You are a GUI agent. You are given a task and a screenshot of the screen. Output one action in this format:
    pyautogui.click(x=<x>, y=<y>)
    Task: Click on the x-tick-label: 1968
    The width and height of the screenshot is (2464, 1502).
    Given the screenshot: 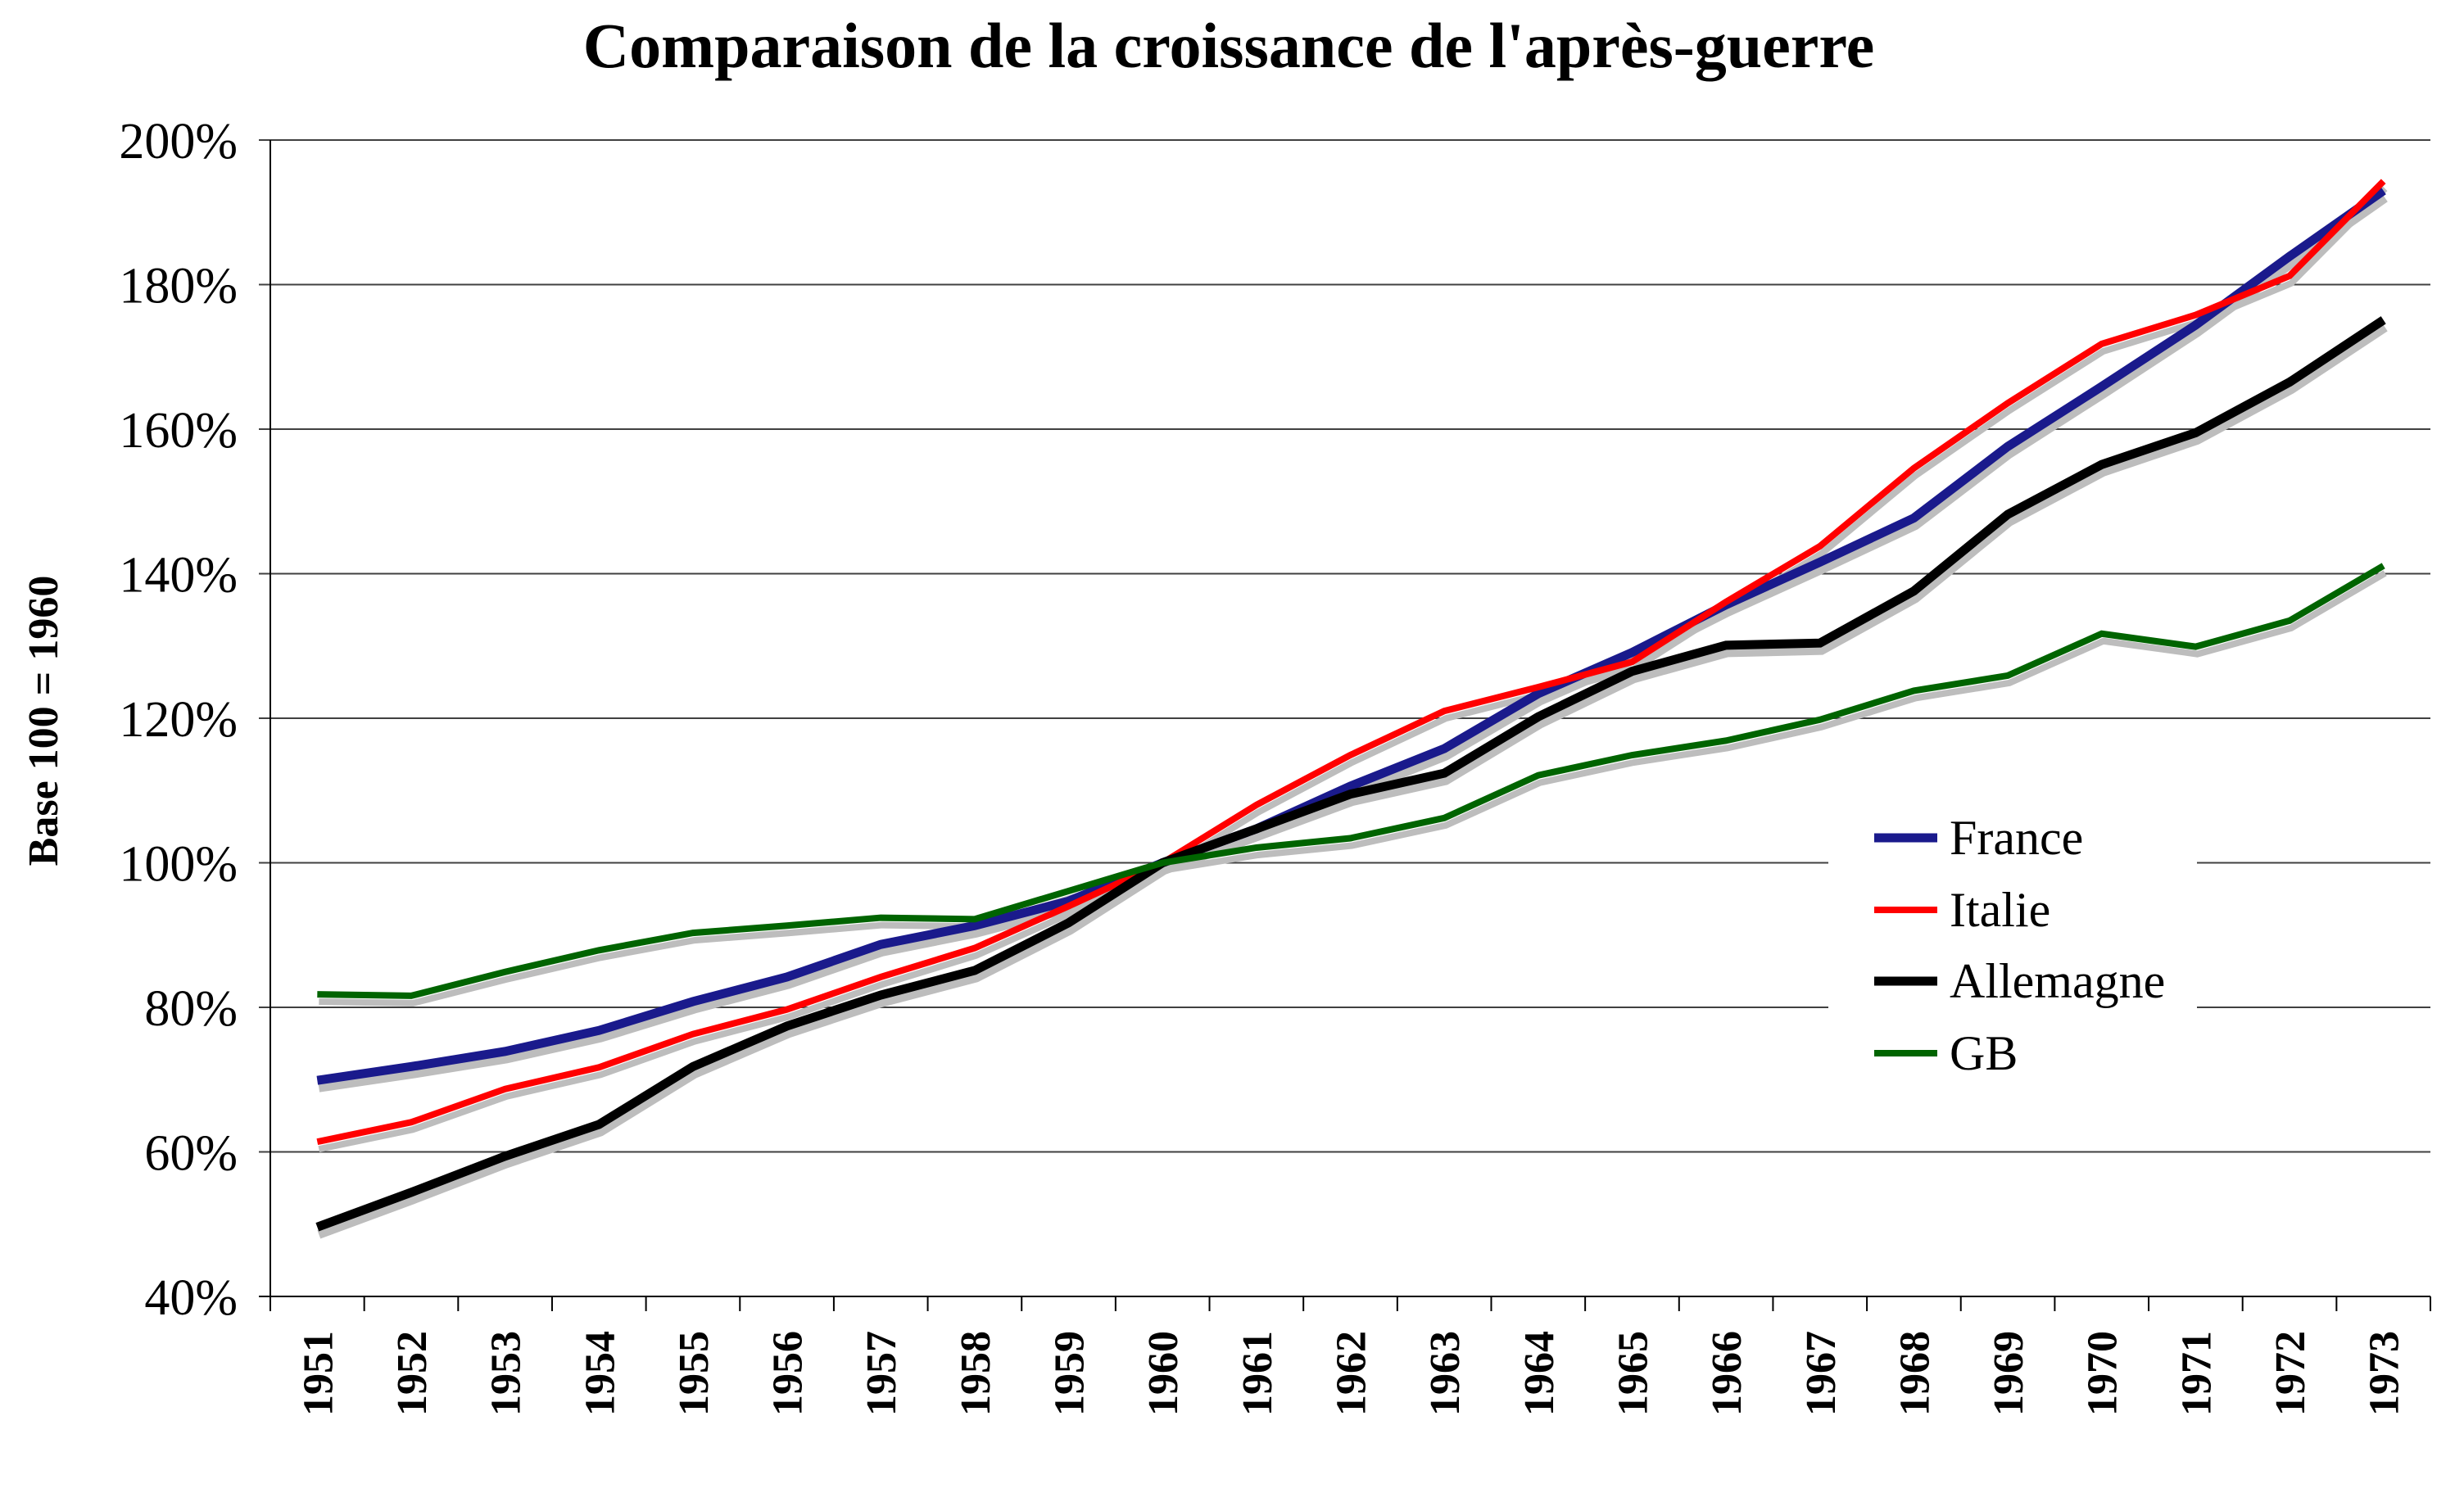 What is the action you would take?
    pyautogui.click(x=1914, y=1373)
    